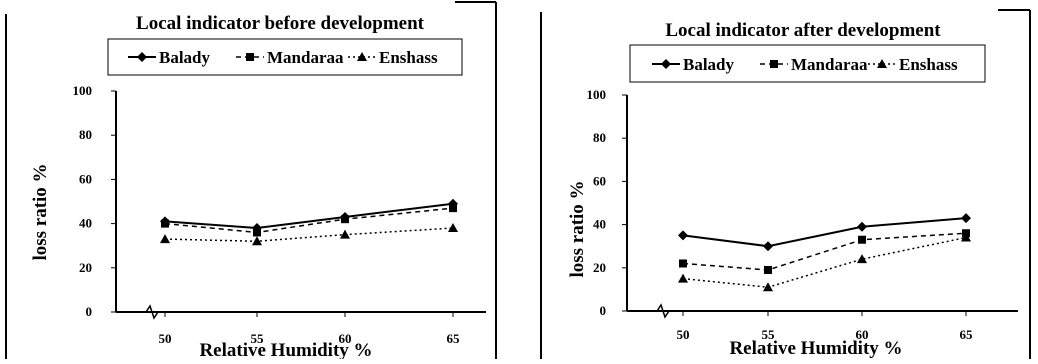 This screenshot has width=1038, height=364. I want to click on series-mandaraa: Mandaraa, so click(309, 142).